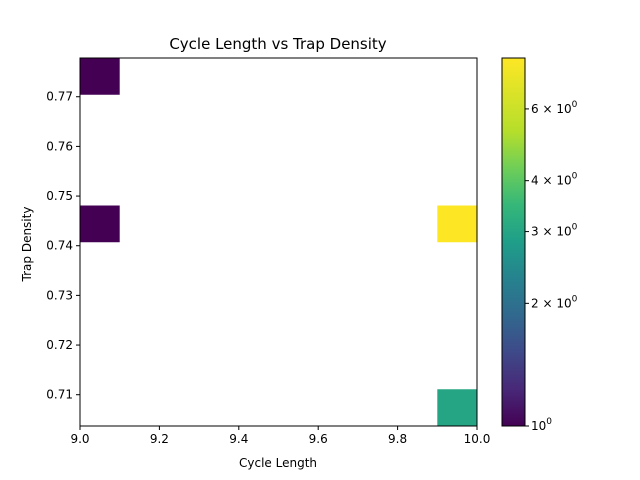  What do you see at coordinates (554, 302) in the screenshot?
I see `colorbar-tick-label: 2 × 100` at bounding box center [554, 302].